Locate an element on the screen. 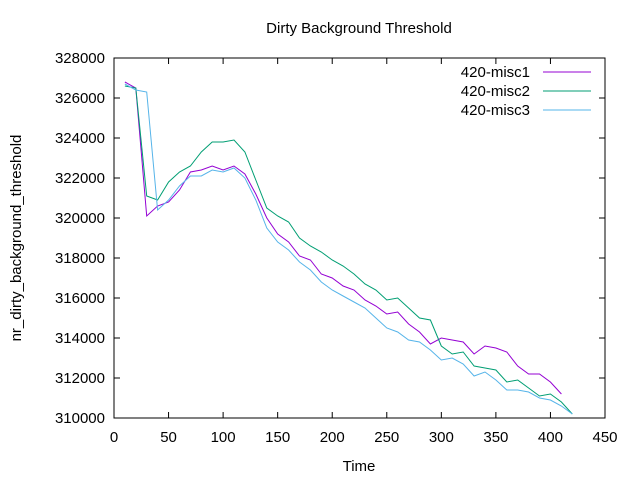  x-tick-label: 50 is located at coordinates (168, 437).